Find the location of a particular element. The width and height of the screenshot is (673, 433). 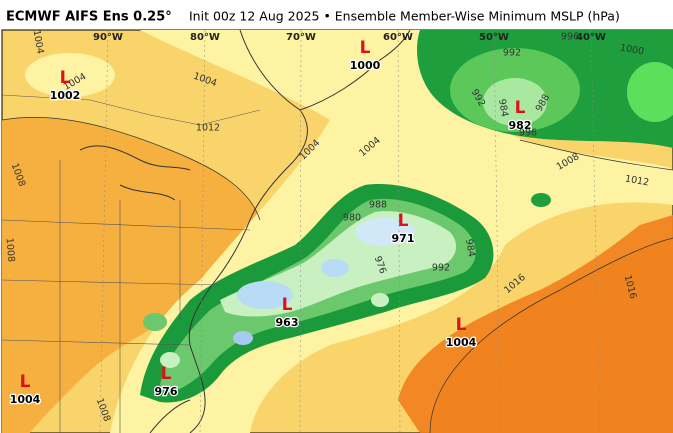

longitude-label: 90°W is located at coordinates (108, 37).